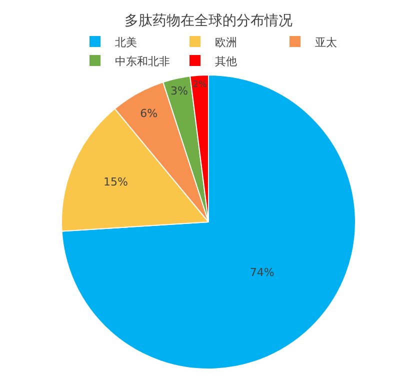  I want to click on data-label: 15%, so click(115, 181).